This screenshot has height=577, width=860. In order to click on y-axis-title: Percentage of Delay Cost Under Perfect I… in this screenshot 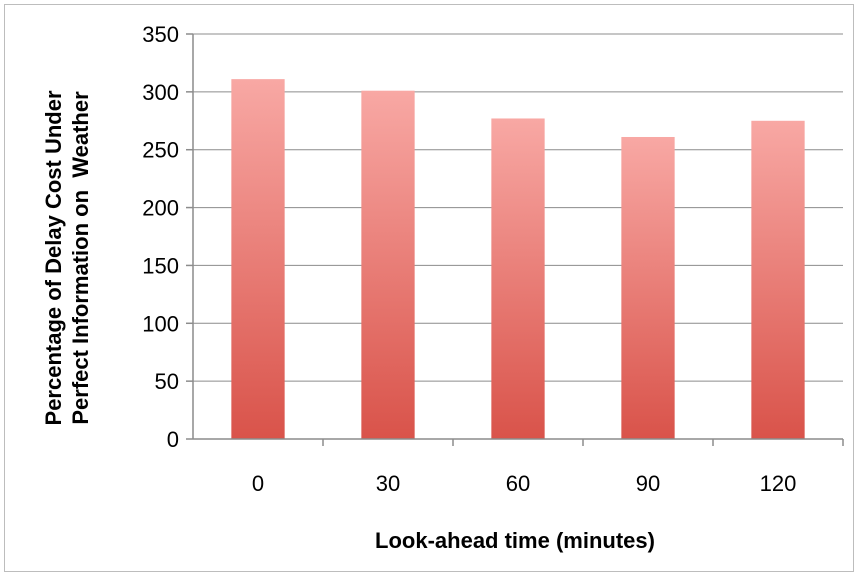, I will do `click(67, 257)`.